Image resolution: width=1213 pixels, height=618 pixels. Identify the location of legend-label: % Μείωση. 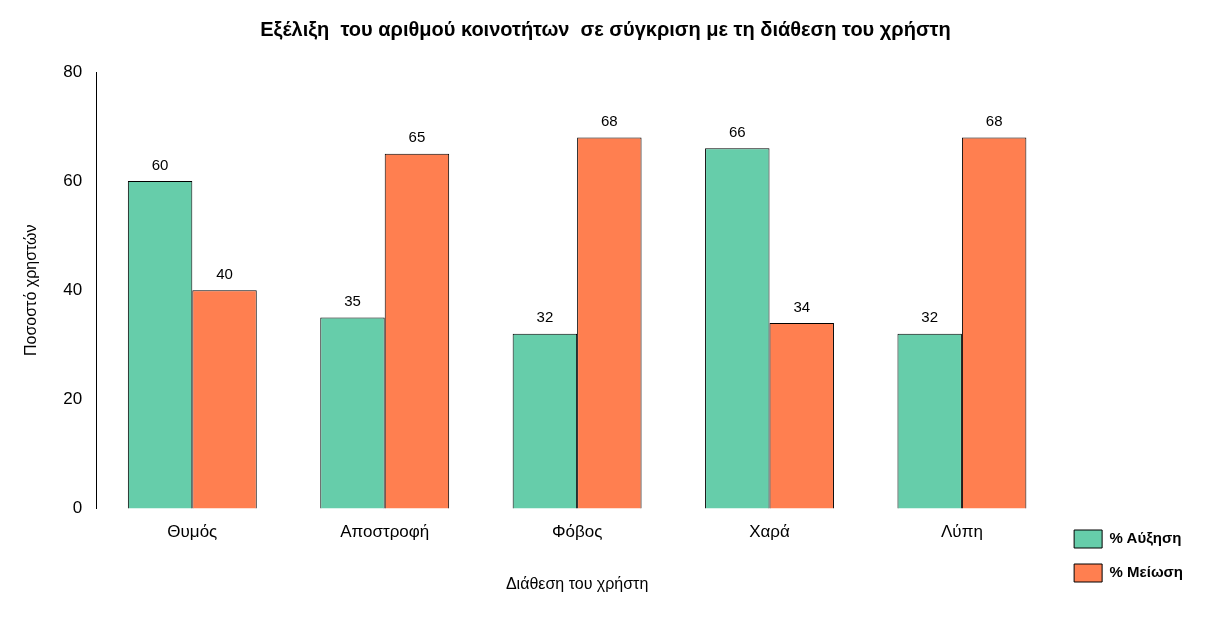
(1146, 572).